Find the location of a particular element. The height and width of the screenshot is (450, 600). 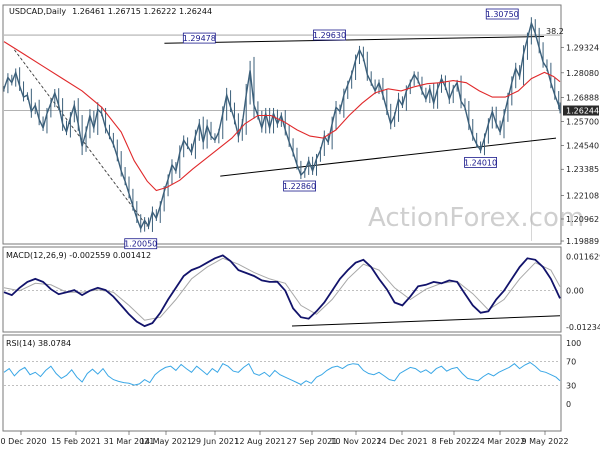

rsi-label: RSI(14) 38.0784 is located at coordinates (38, 343).